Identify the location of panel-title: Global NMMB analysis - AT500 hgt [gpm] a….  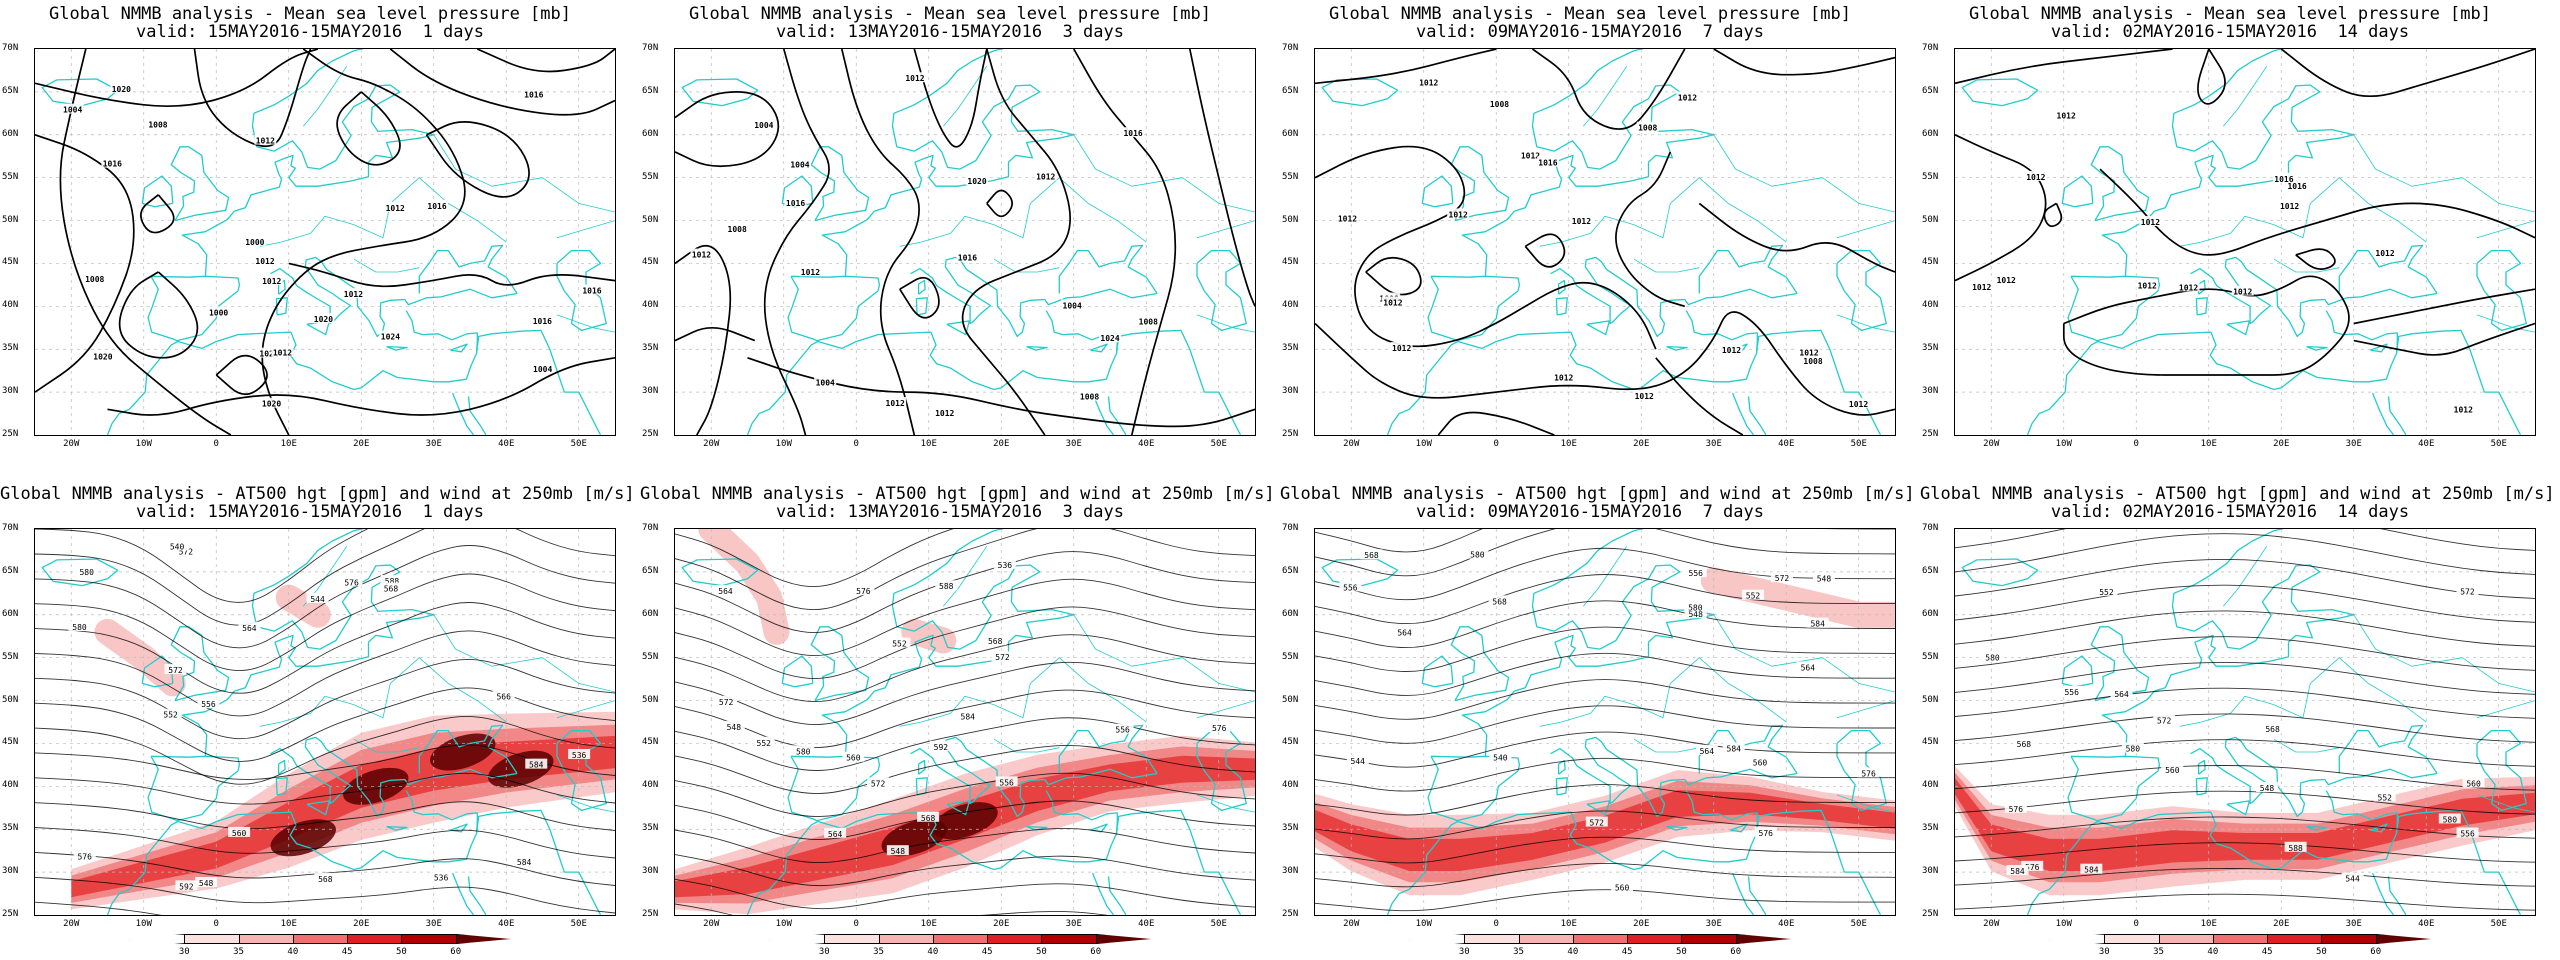
(2237, 494).